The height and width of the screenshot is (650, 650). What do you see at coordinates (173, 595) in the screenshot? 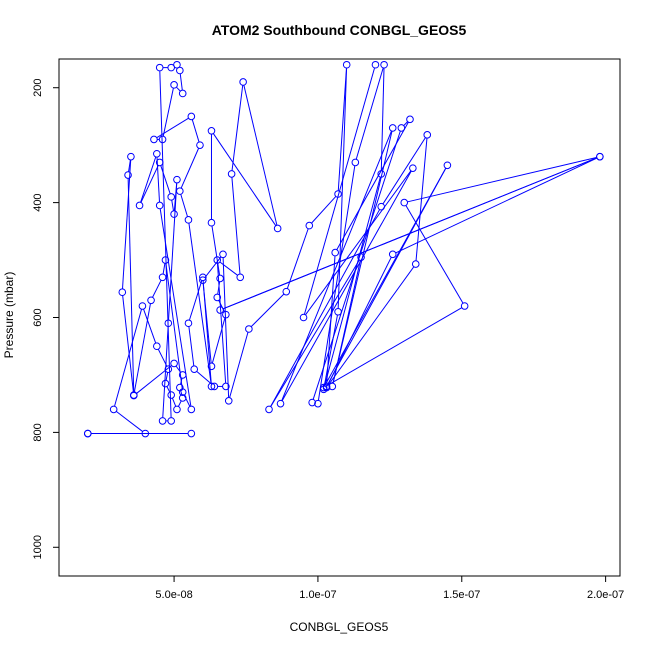
I see `x-tick-label: 5.0e-08` at bounding box center [173, 595].